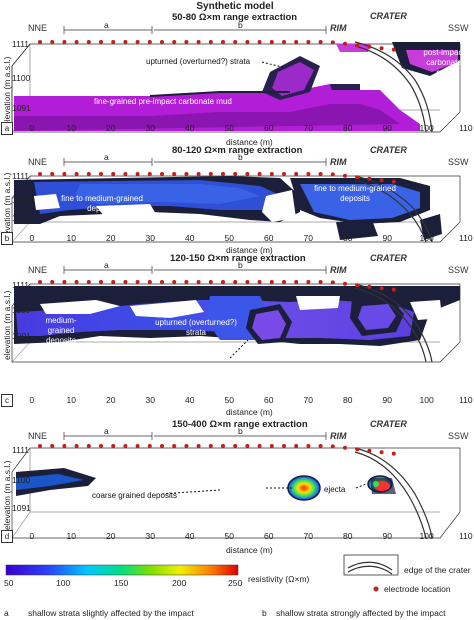  Describe the element at coordinates (196, 327) in the screenshot. I see `annotation-upturned-strata-c: upturned (overturned?) strata` at that location.